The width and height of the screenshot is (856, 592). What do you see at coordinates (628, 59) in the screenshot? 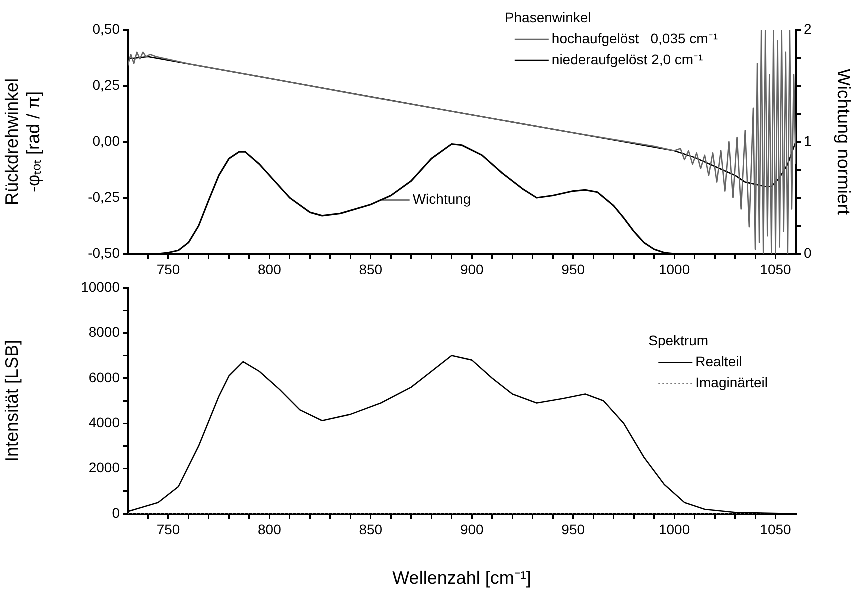
I see `legend-label: niederaufgelöst 2,0 cm⁻¹` at bounding box center [628, 59].